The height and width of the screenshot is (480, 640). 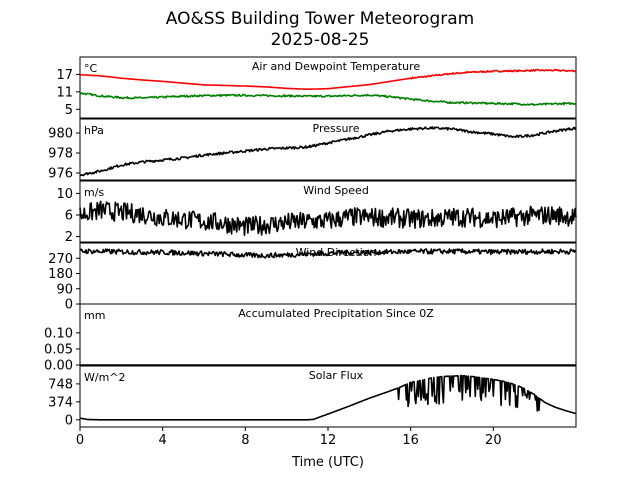 What do you see at coordinates (105, 377) in the screenshot?
I see `panel-unit: W/m^2` at bounding box center [105, 377].